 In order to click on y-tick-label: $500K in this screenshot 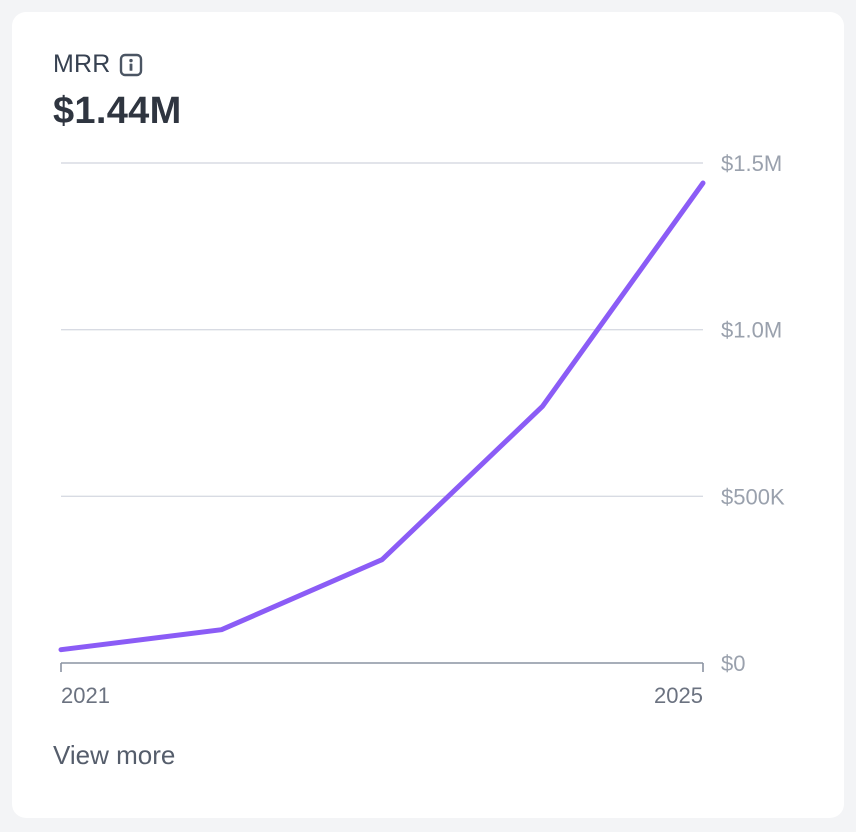, I will do `click(753, 496)`.